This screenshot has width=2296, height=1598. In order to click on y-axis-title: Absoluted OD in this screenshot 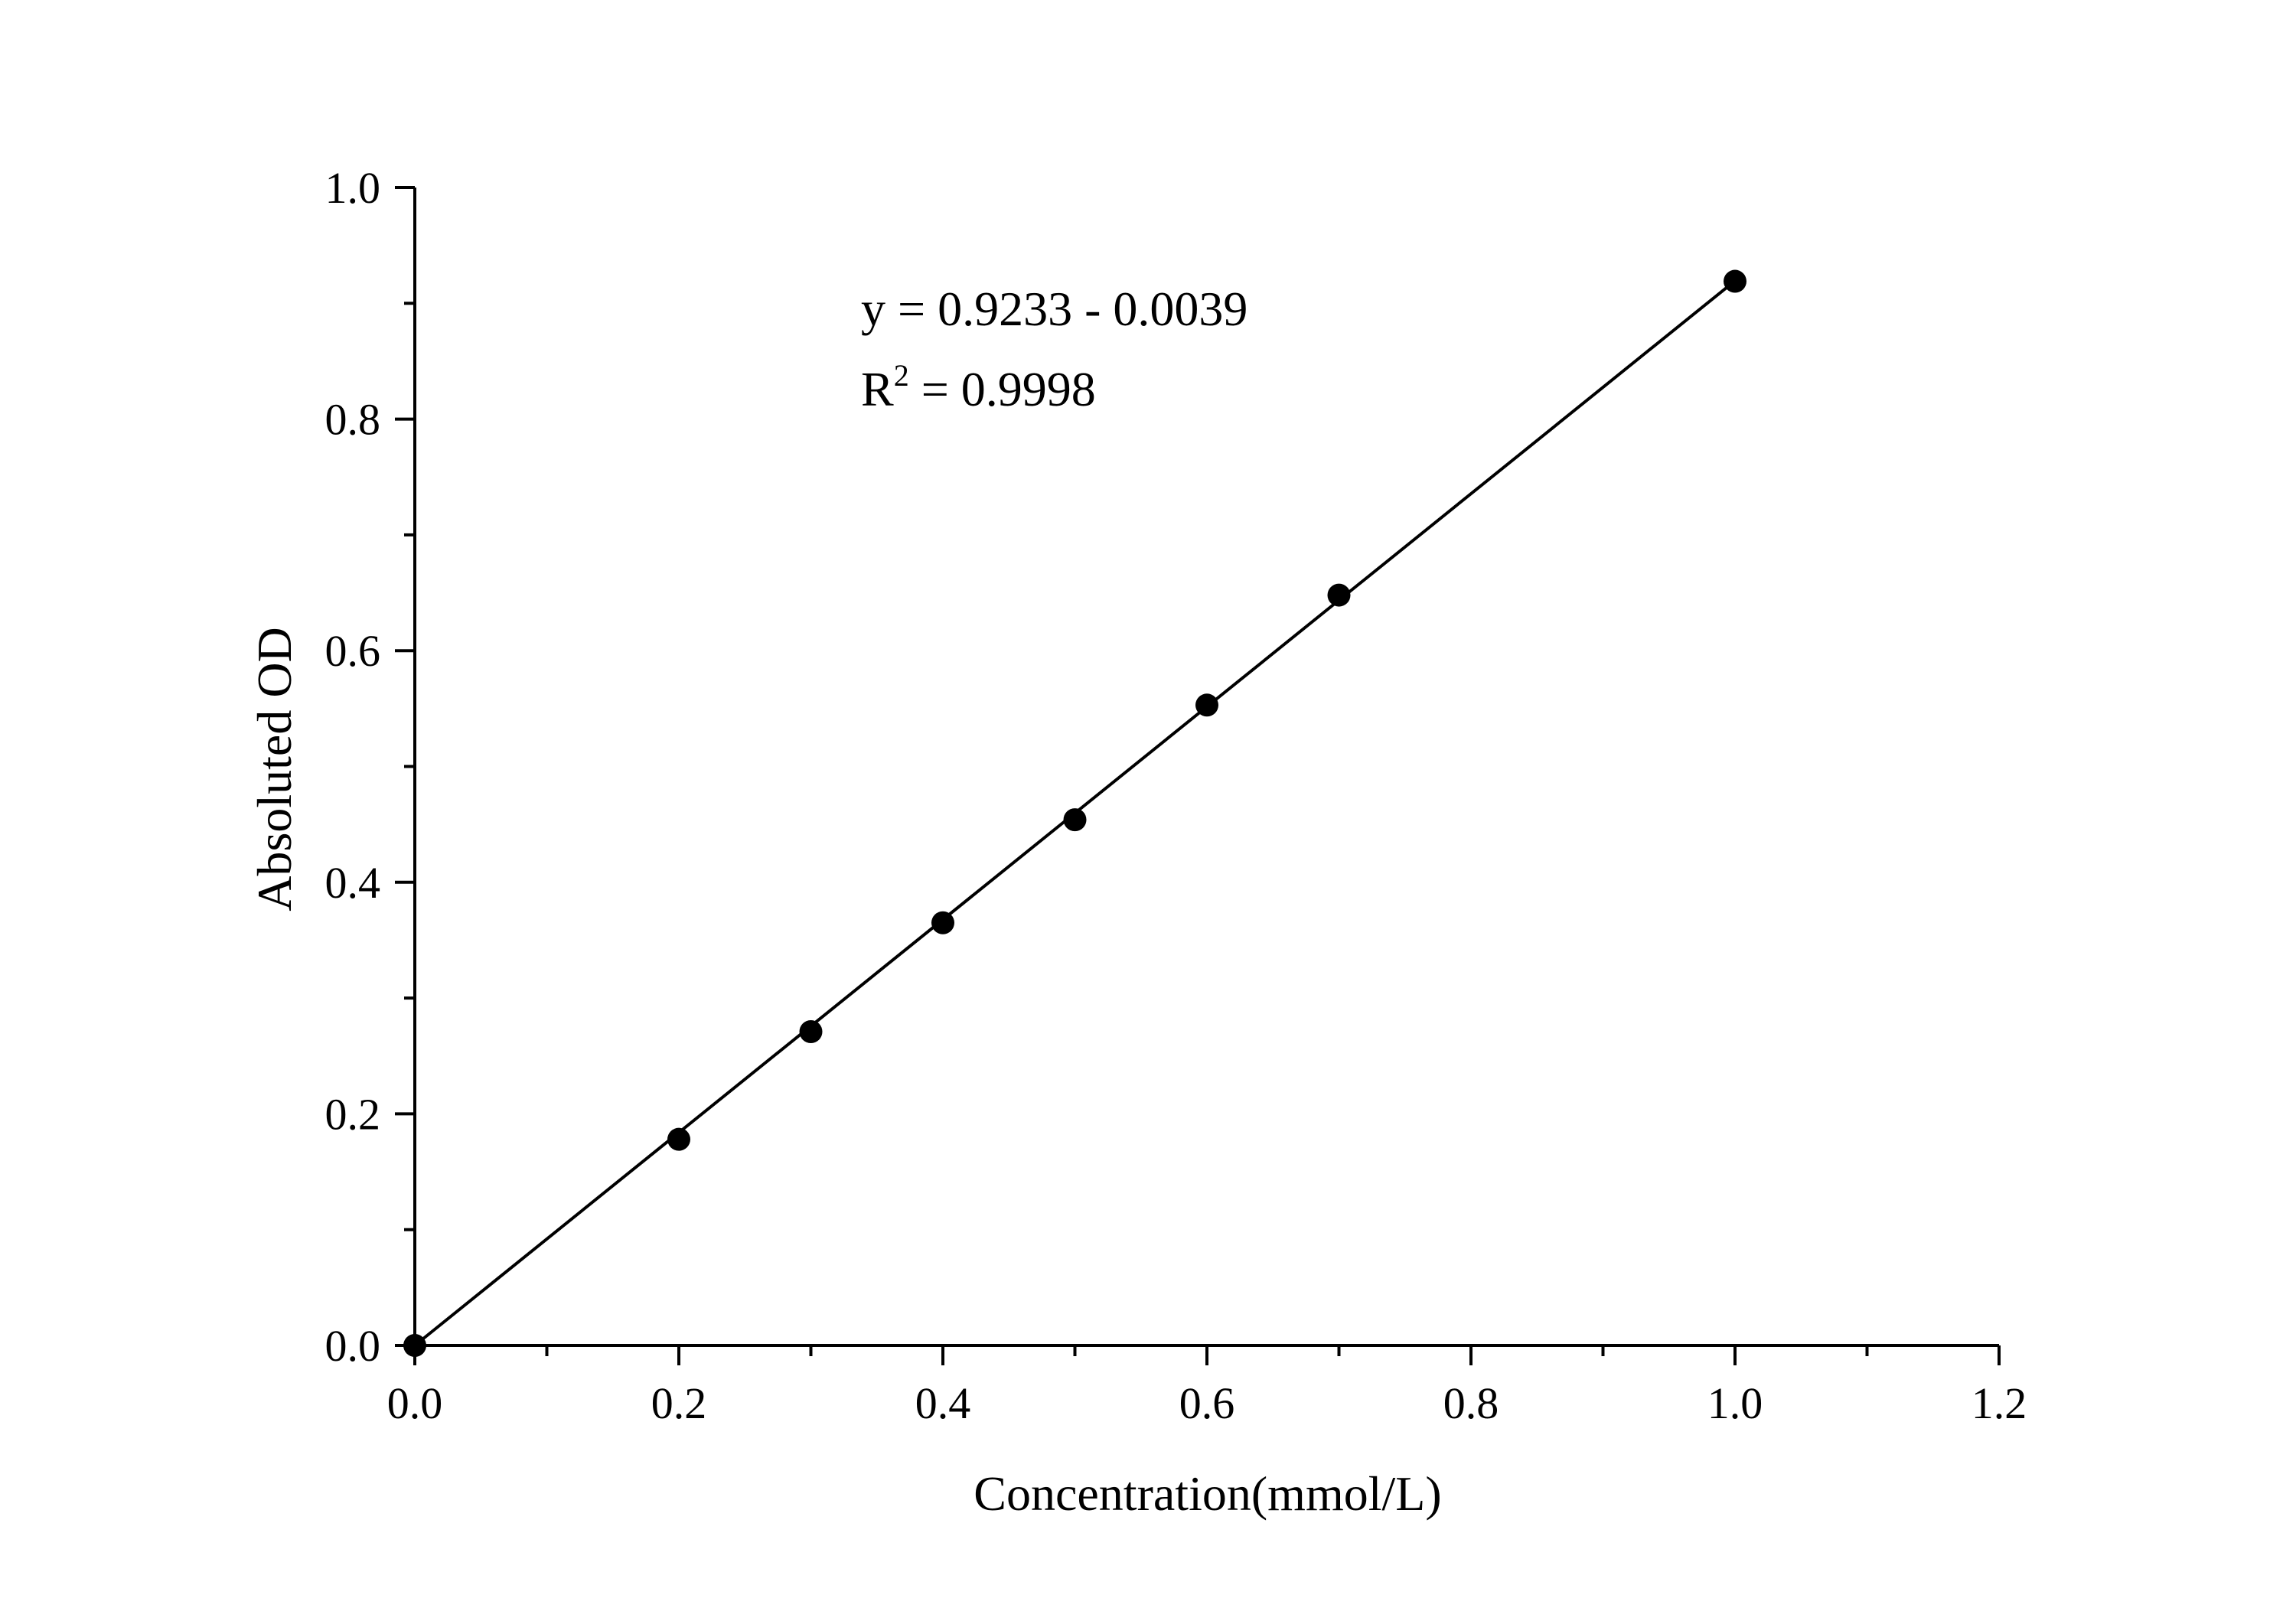, I will do `click(274, 770)`.